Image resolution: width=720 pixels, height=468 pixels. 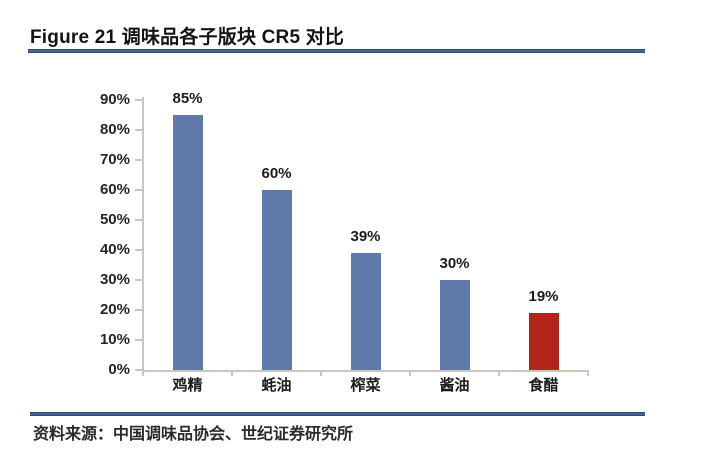 I want to click on y-axis-label: 60%, so click(x=114, y=189).